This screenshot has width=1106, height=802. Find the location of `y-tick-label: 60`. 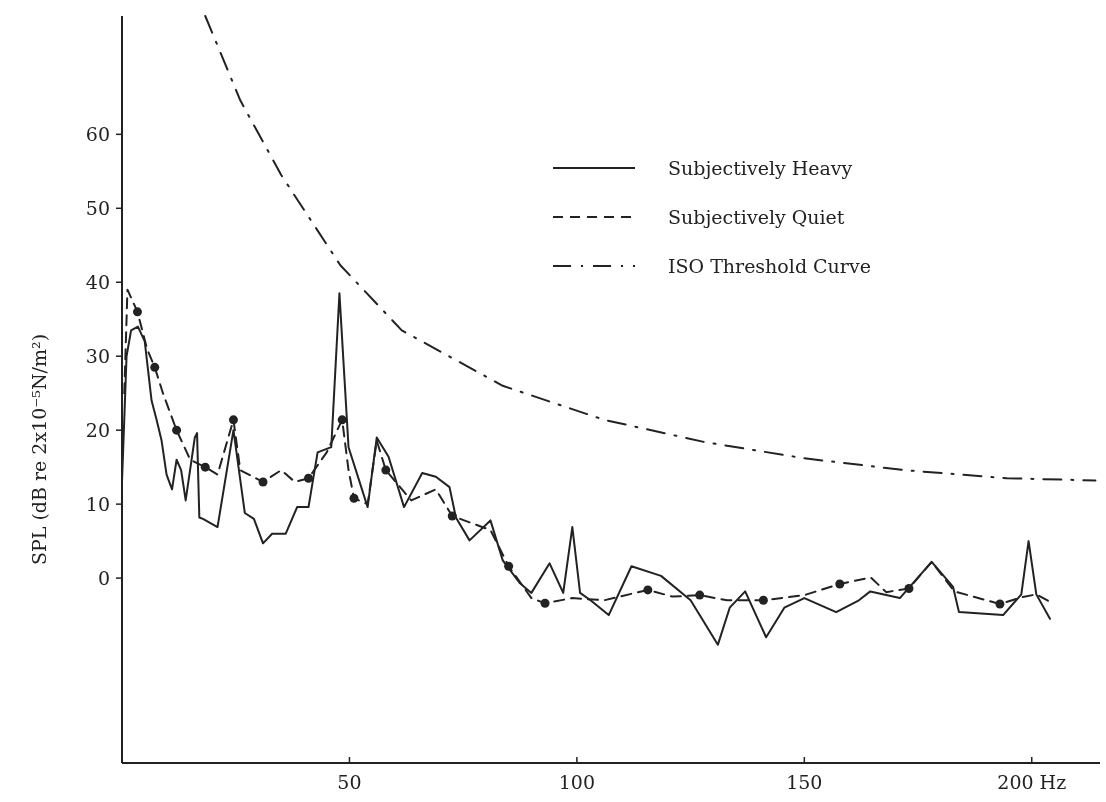

y-tick-label: 60 is located at coordinates (97, 133).